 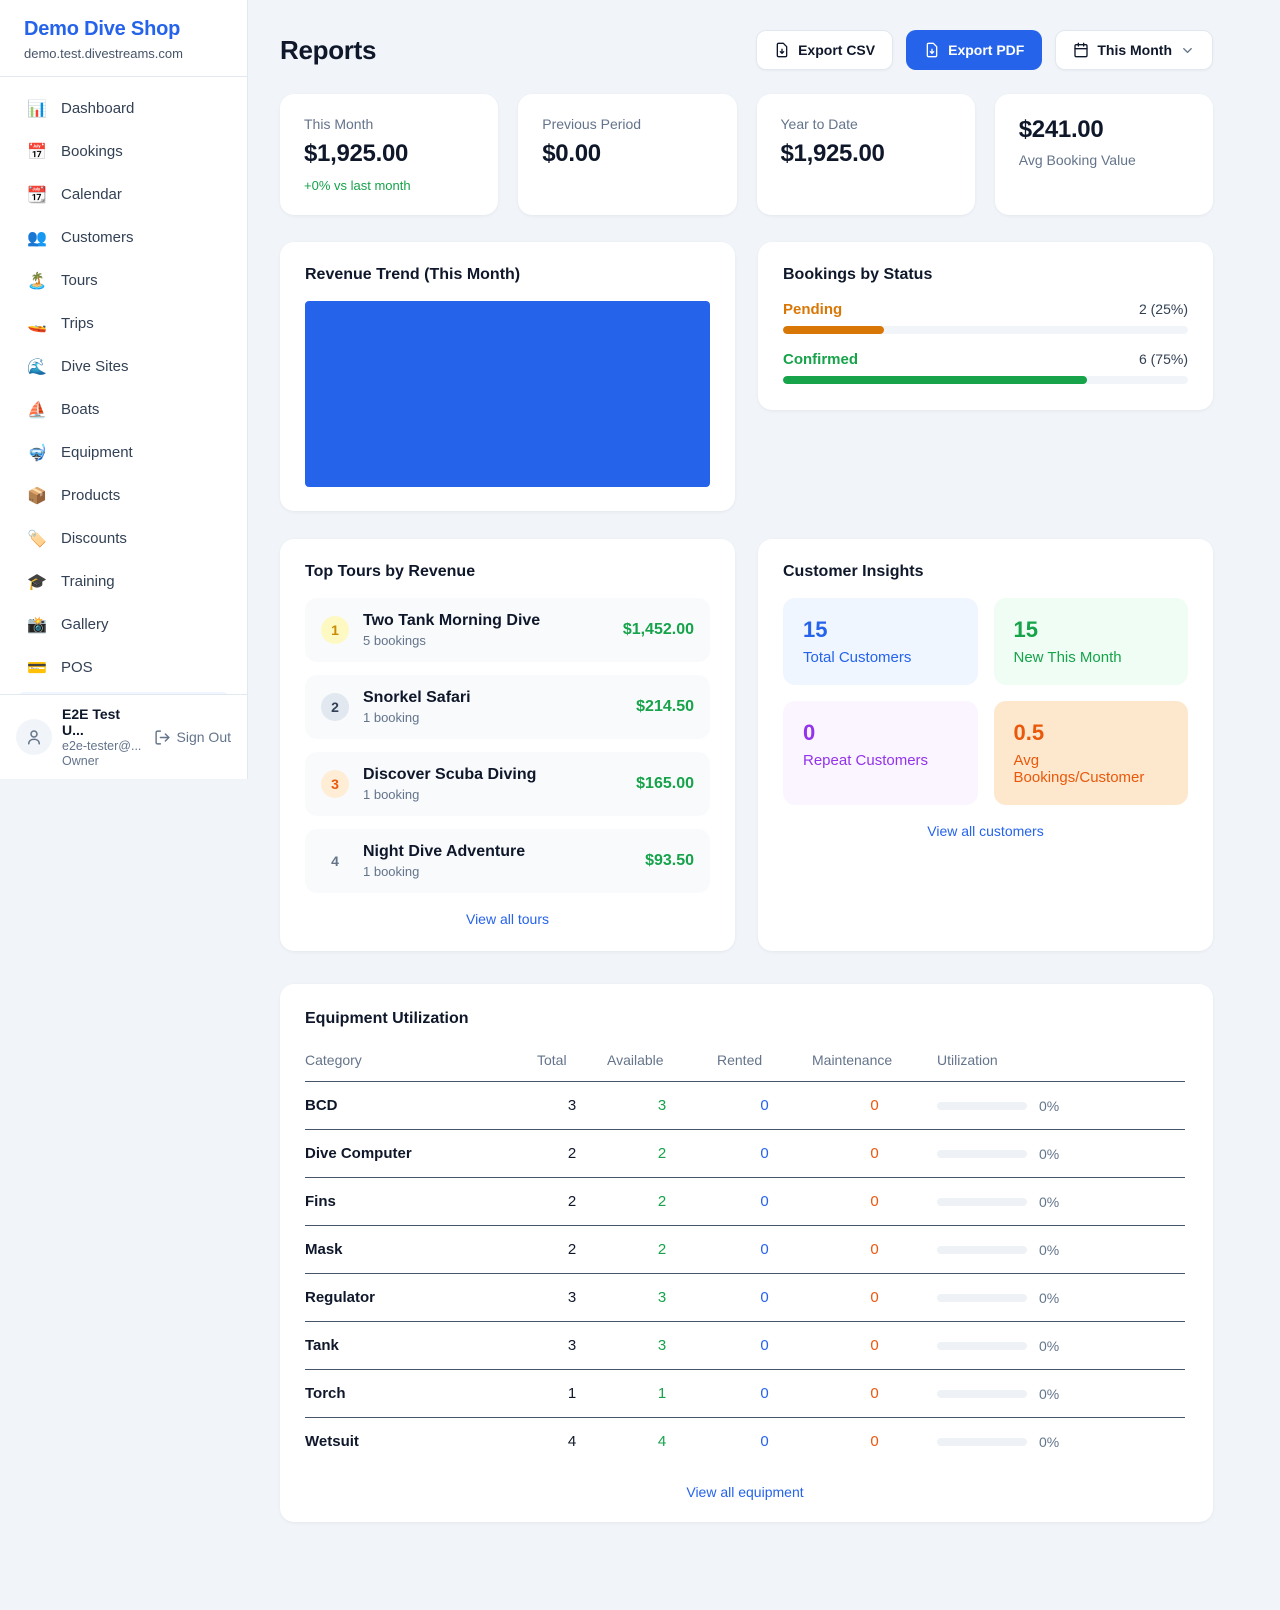 What do you see at coordinates (507, 861) in the screenshot?
I see `tour-row: 4 Night Dive Adventure 1 booking $93.50` at bounding box center [507, 861].